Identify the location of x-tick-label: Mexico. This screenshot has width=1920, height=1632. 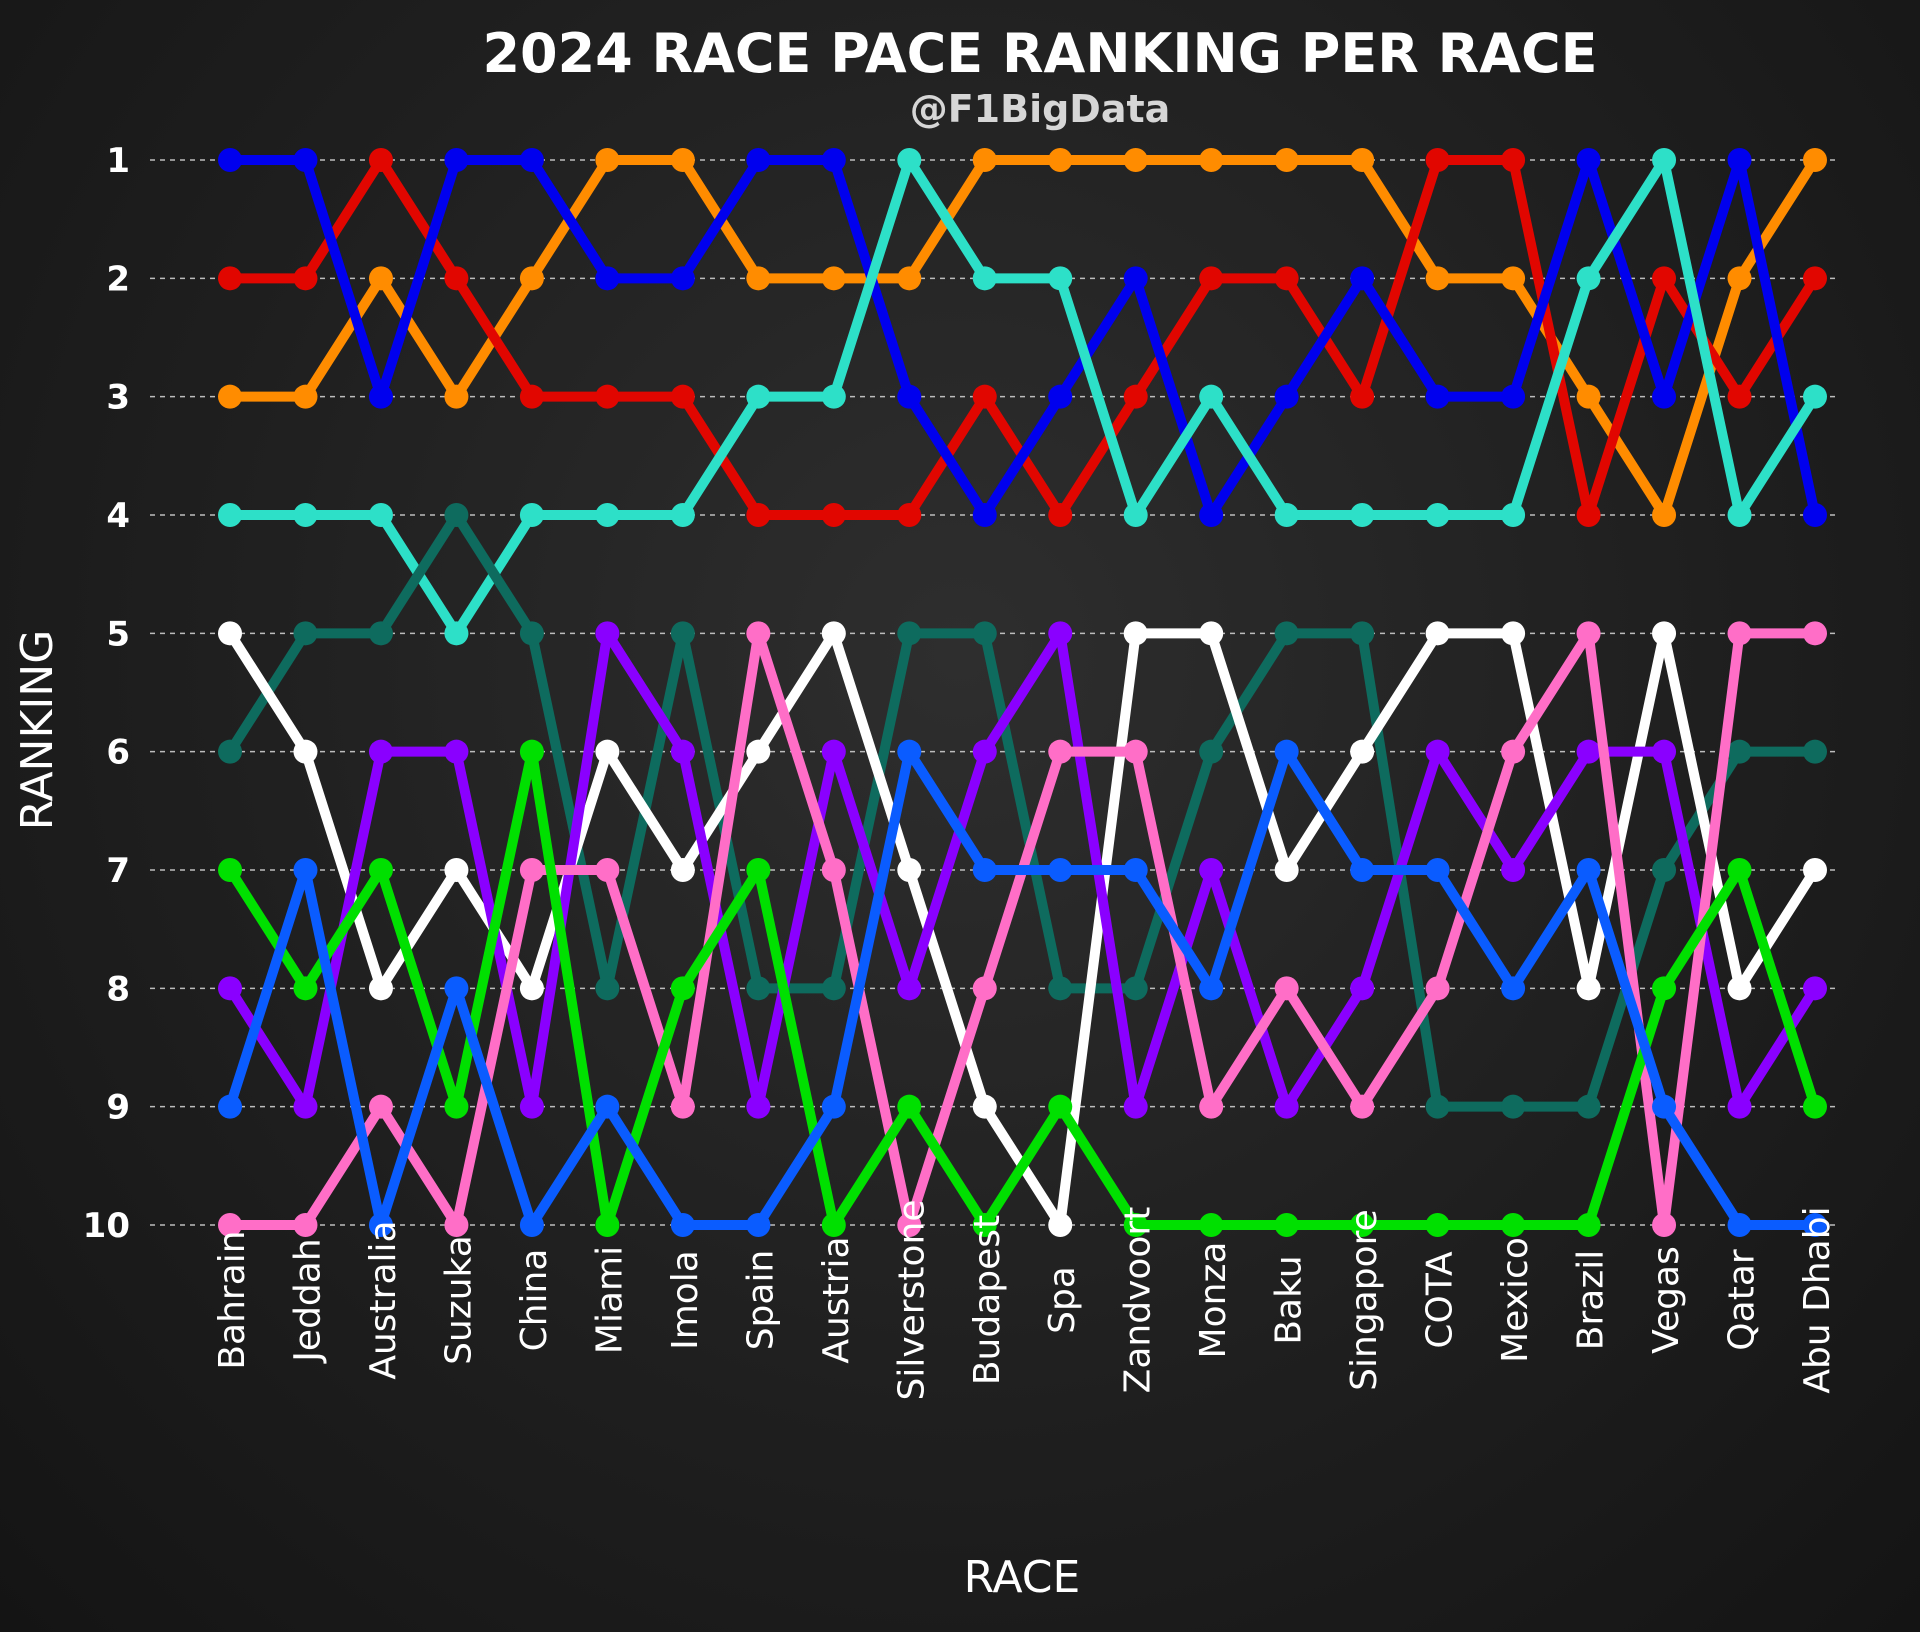
(1515, 1300).